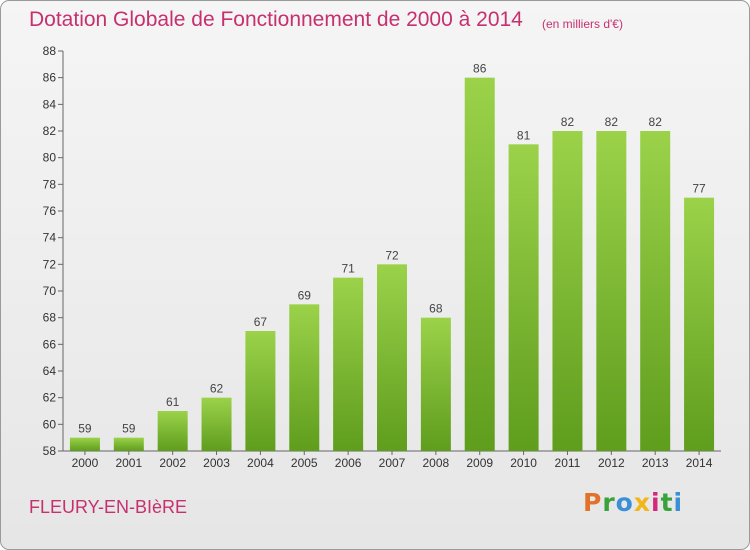 This screenshot has height=550, width=750. What do you see at coordinates (699, 463) in the screenshot?
I see `x-tick-label: 2014` at bounding box center [699, 463].